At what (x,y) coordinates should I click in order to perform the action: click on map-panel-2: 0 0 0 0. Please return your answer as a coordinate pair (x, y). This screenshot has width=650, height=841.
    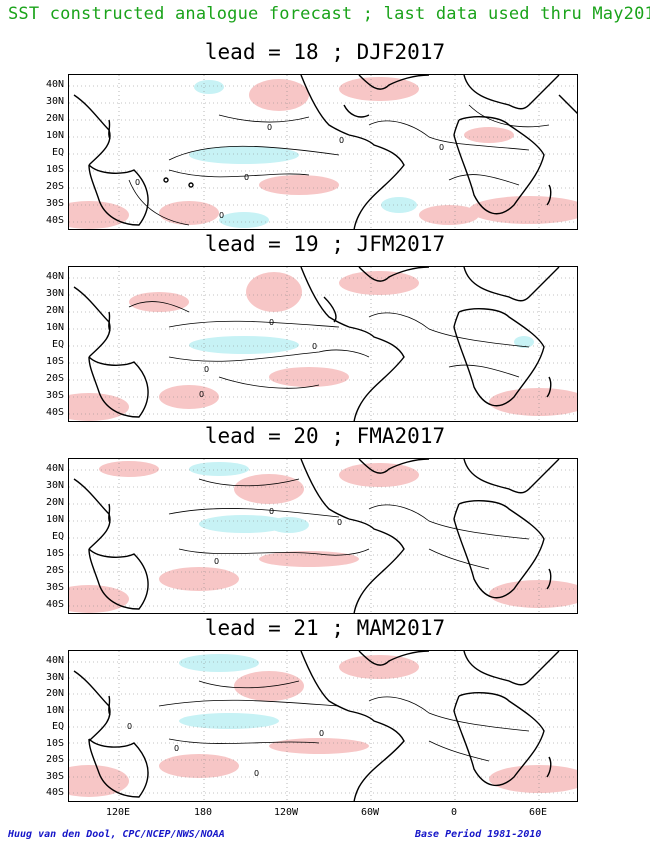
    Looking at the image, I should click on (323, 344).